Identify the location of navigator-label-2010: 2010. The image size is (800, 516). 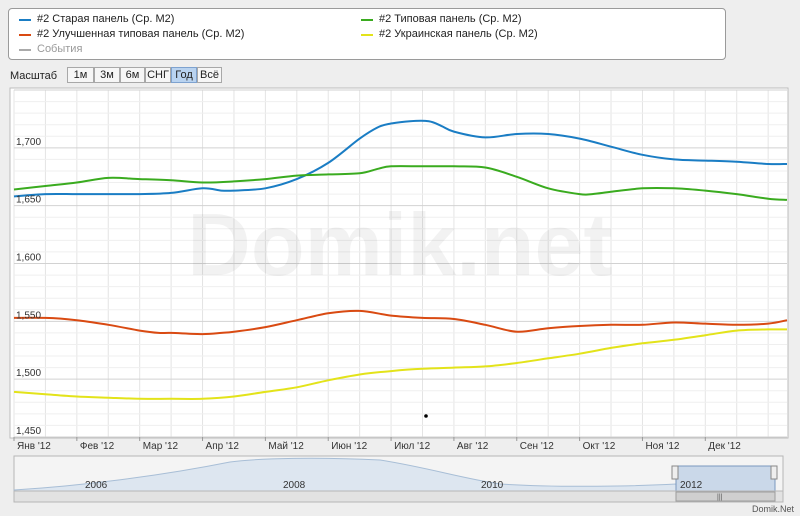
(492, 485).